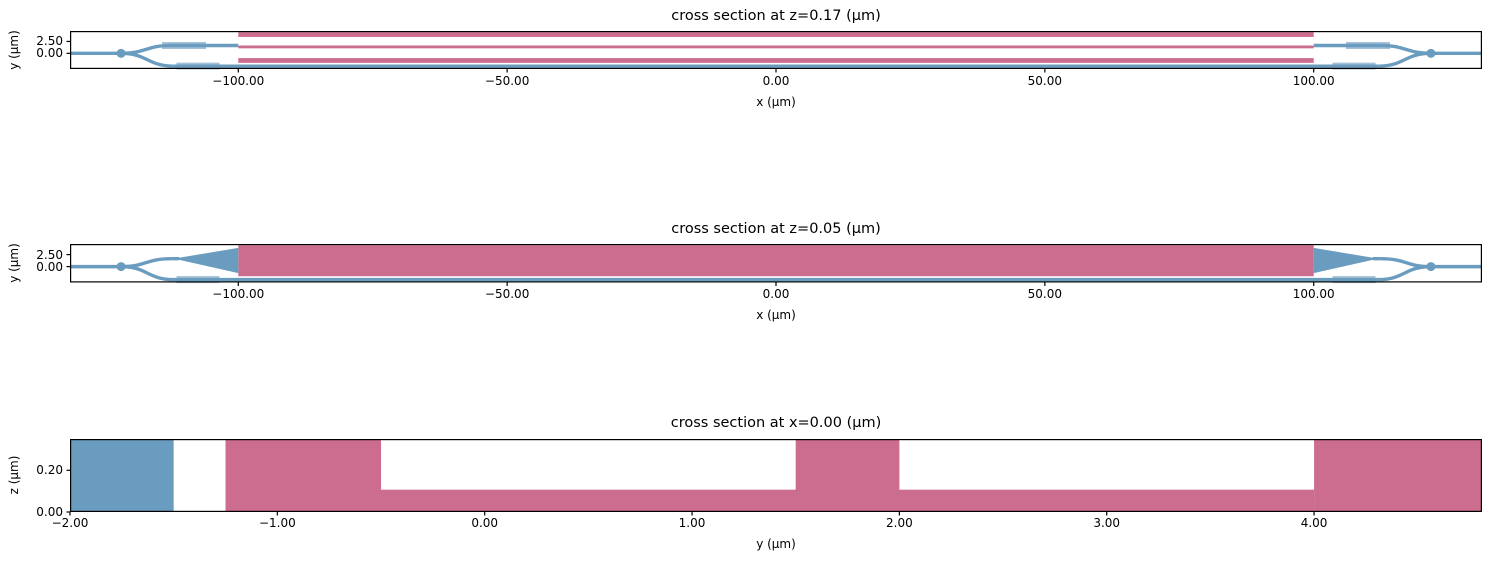 This screenshot has height=563, width=1489. Describe the element at coordinates (899, 523) in the screenshot. I see `x-tick-label: 2.00` at that location.